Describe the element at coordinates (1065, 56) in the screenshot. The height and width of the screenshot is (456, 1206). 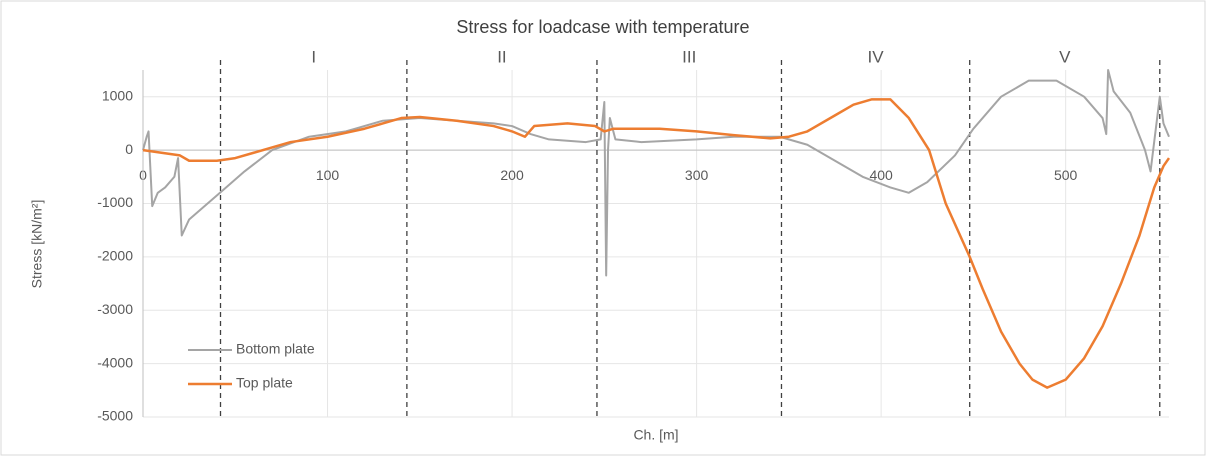
I see `section-label: V` at that location.